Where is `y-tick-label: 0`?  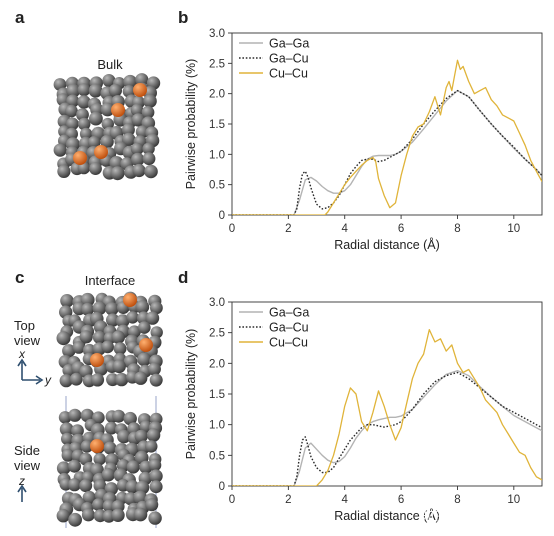
y-tick-label: 0 is located at coordinates (222, 487).